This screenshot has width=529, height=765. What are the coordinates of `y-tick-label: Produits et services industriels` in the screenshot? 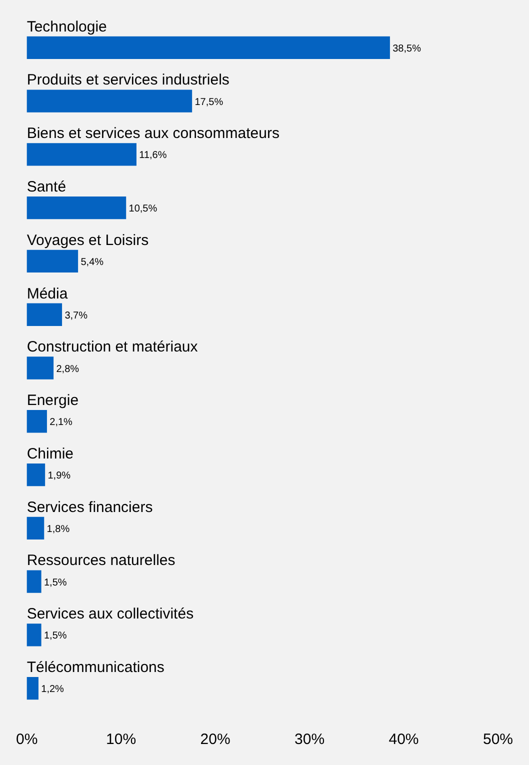 It's located at (128, 80).